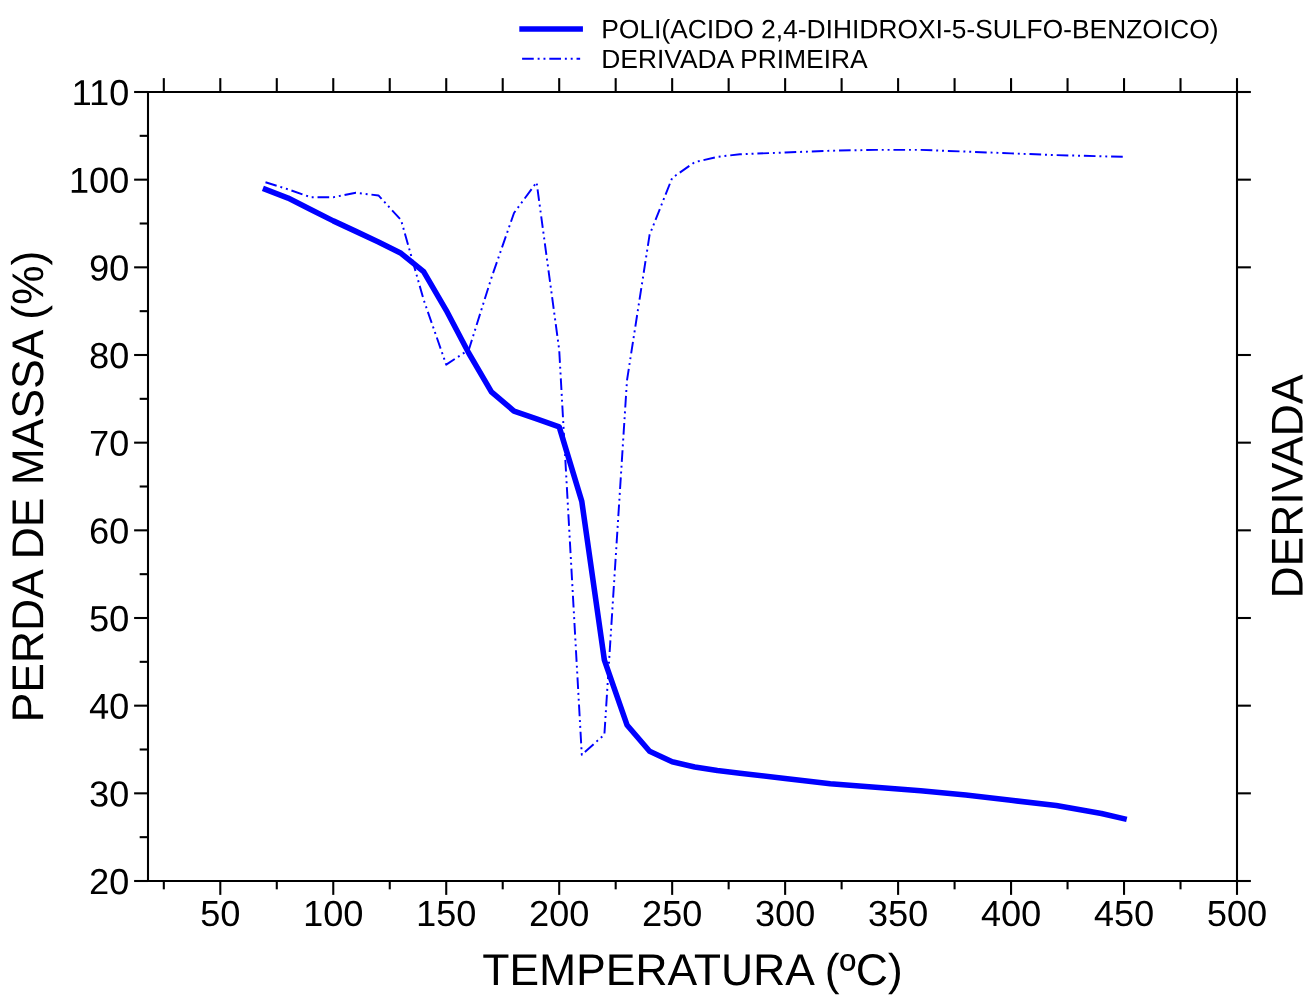  I want to click on y-tick-label: 80, so click(109, 355).